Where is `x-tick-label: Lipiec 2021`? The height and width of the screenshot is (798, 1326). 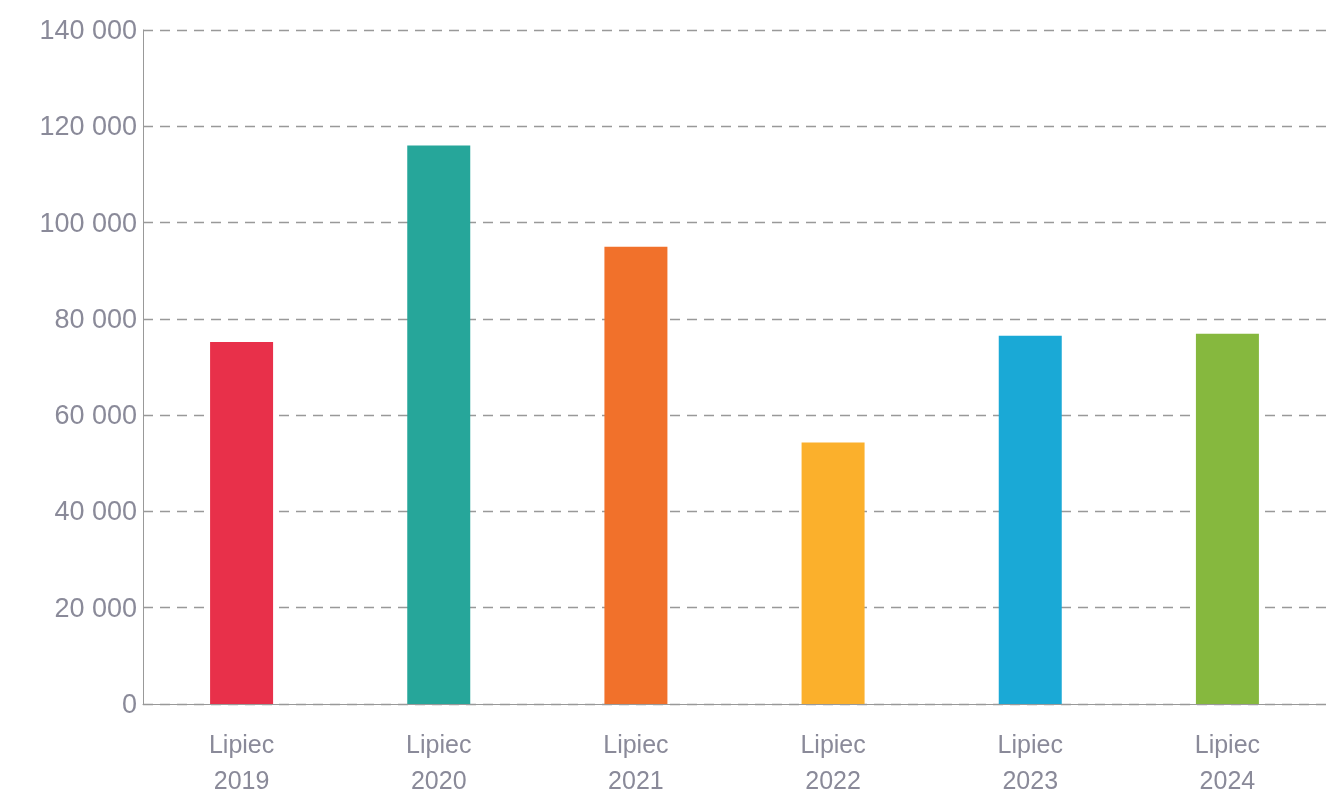 x-tick-label: Lipiec 2021 is located at coordinates (636, 762).